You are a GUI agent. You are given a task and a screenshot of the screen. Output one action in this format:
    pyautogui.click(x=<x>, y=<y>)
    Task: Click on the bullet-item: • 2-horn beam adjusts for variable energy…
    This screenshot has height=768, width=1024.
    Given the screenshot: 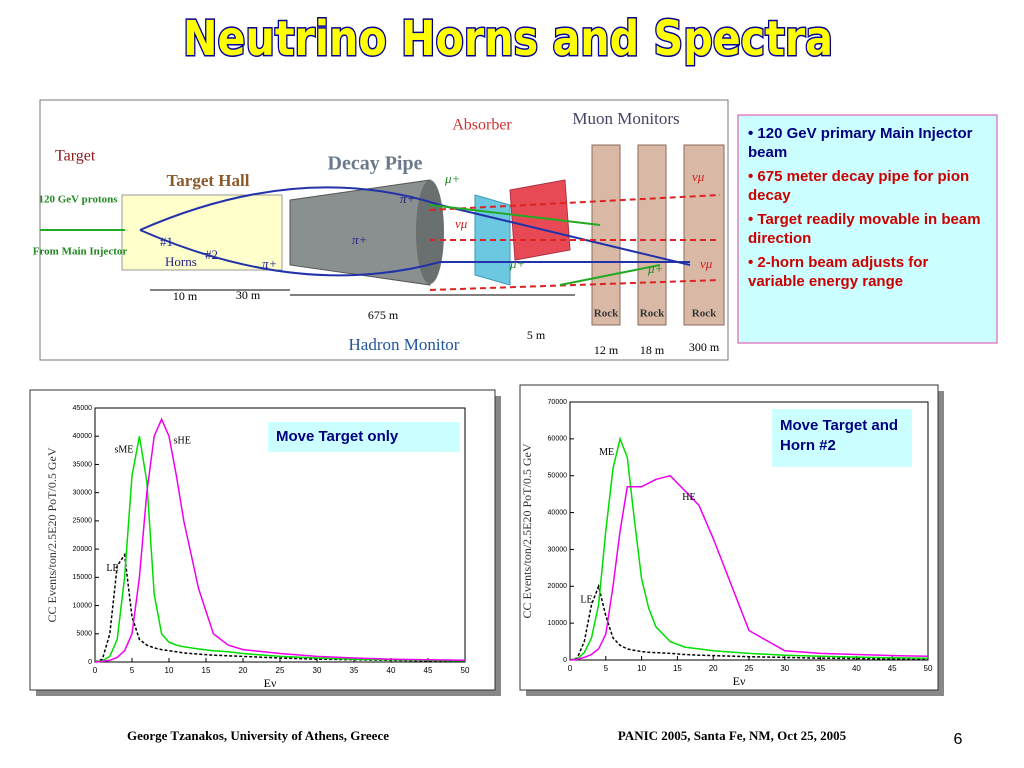 What is the action you would take?
    pyautogui.click(x=838, y=272)
    